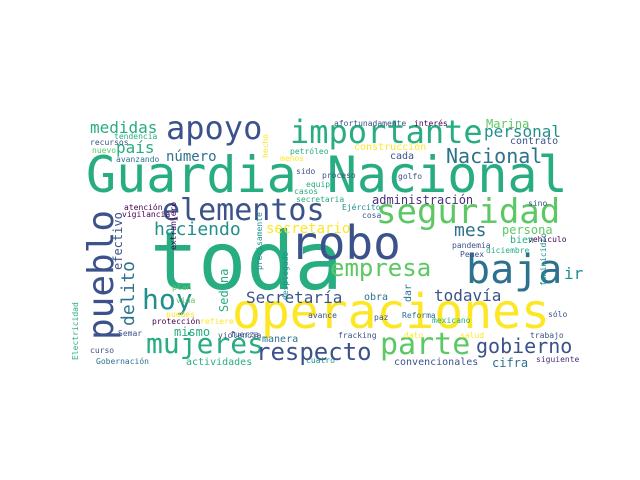  What do you see at coordinates (146, 214) in the screenshot?
I see `word-vigilancia: vigilancia` at bounding box center [146, 214].